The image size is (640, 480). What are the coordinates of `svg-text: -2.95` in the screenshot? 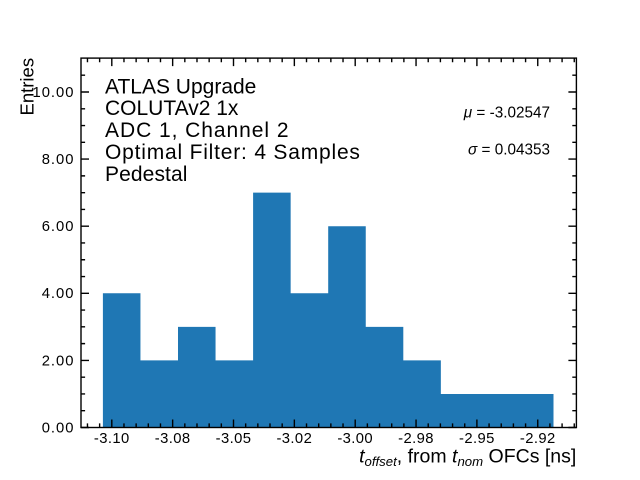 It's located at (477, 439).